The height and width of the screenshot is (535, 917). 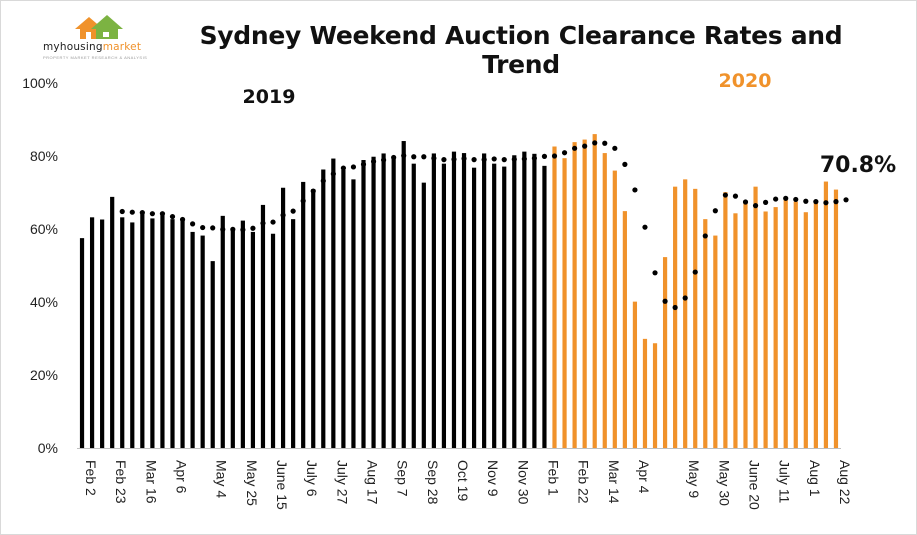 What do you see at coordinates (40, 83) in the screenshot?
I see `y-tick-label: 100%` at bounding box center [40, 83].